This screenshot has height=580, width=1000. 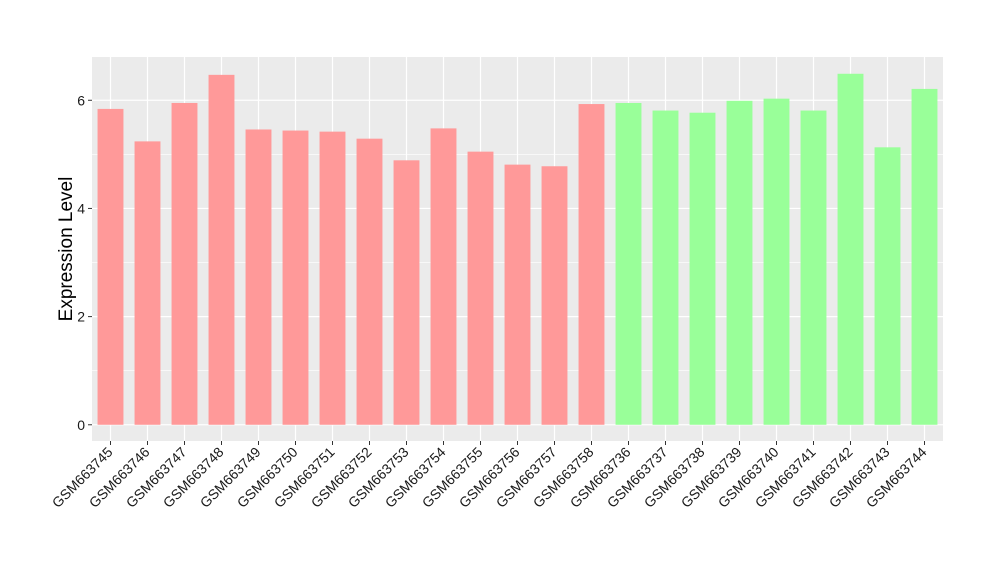 What do you see at coordinates (81, 208) in the screenshot?
I see `y-tick-label: 4` at bounding box center [81, 208].